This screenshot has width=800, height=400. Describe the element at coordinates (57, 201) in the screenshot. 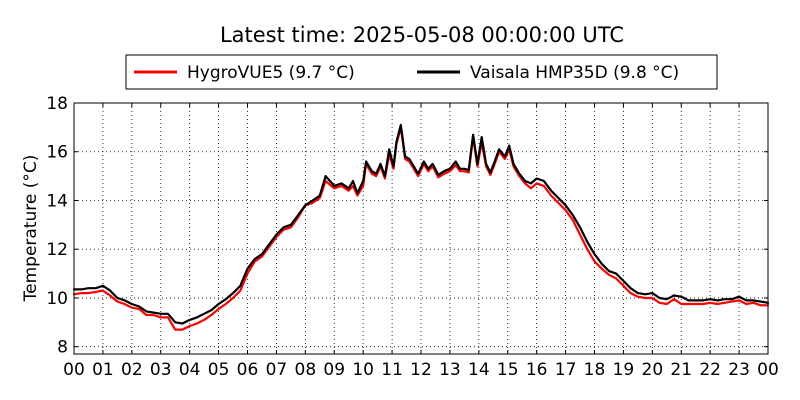

I see `y-tick-label: 14` at that location.